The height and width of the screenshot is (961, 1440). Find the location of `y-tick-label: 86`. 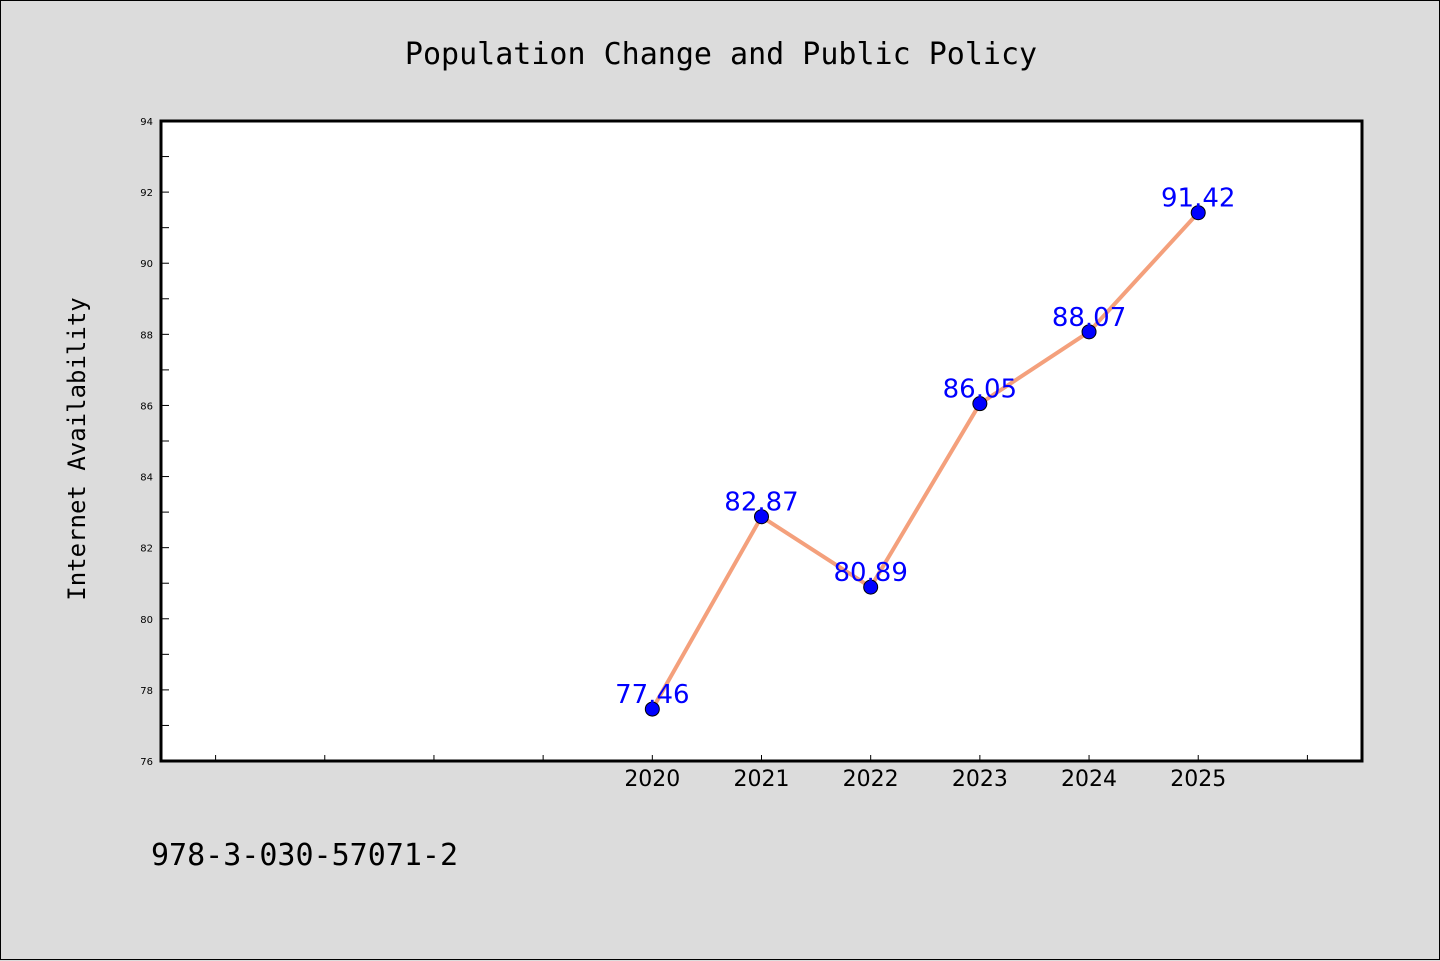

y-tick-label: 86 is located at coordinates (146, 406).